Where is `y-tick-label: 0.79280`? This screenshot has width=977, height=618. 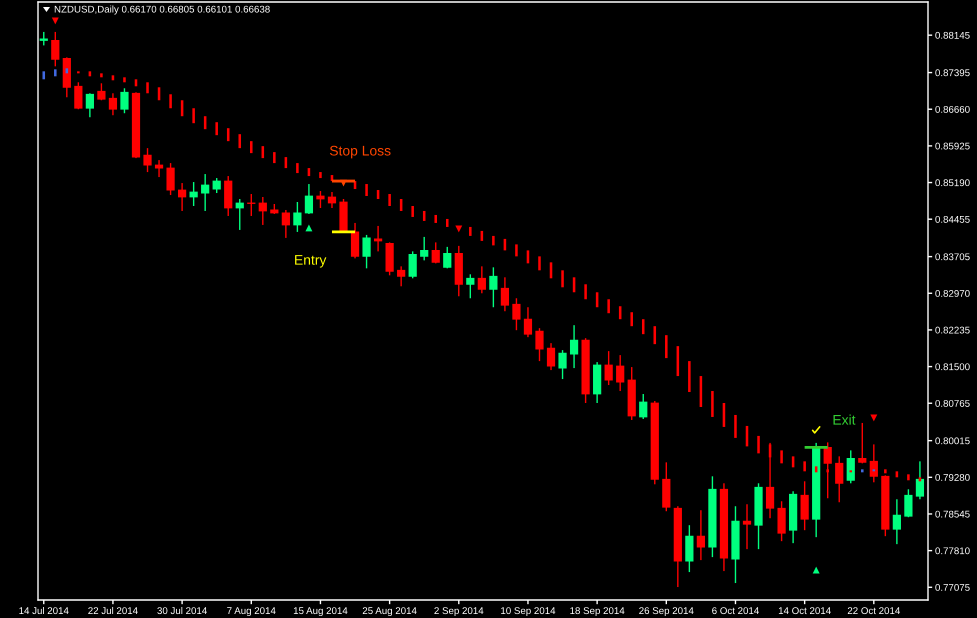
y-tick-label: 0.79280 is located at coordinates (952, 477).